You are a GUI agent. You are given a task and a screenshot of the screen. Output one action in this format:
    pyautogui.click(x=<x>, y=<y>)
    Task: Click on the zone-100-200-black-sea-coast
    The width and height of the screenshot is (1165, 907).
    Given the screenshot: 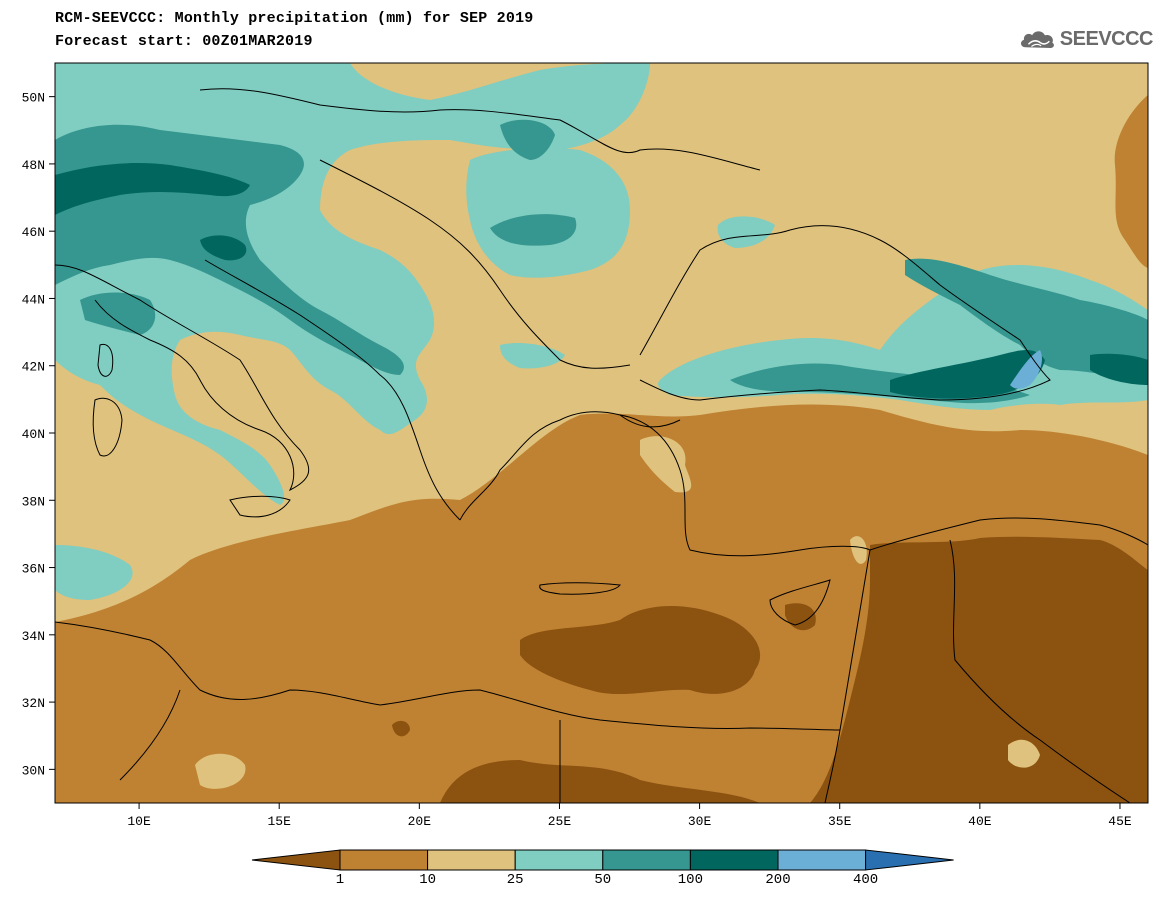 What is the action you would take?
    pyautogui.click(x=967, y=374)
    